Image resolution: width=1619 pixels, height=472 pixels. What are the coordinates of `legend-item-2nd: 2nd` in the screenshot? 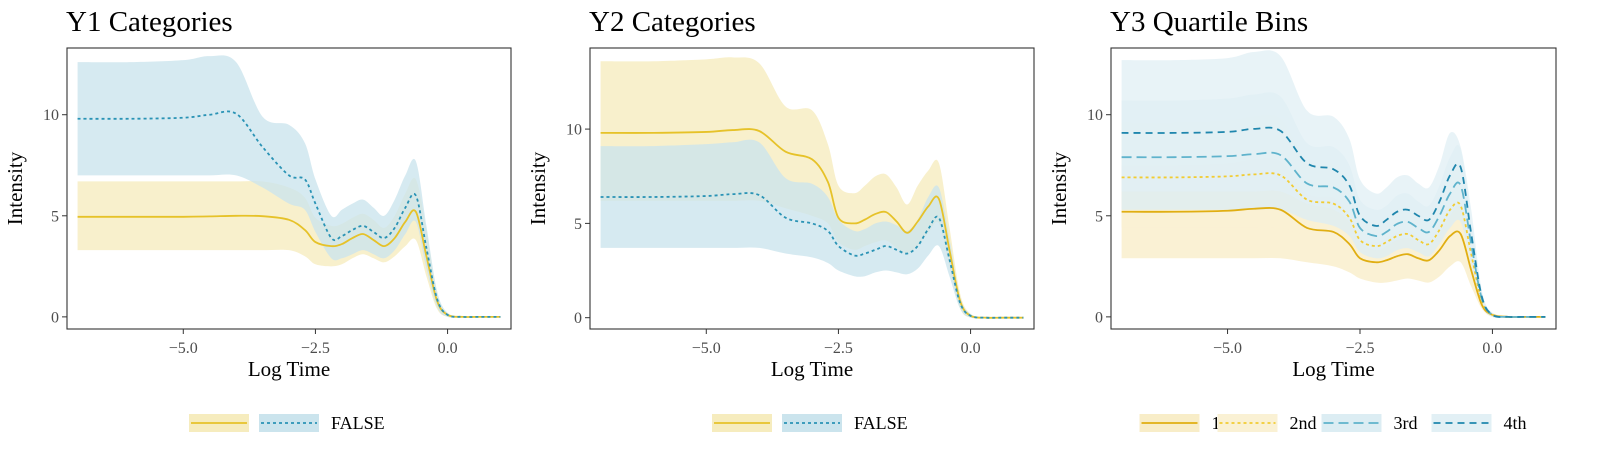 It's located at (1267, 423).